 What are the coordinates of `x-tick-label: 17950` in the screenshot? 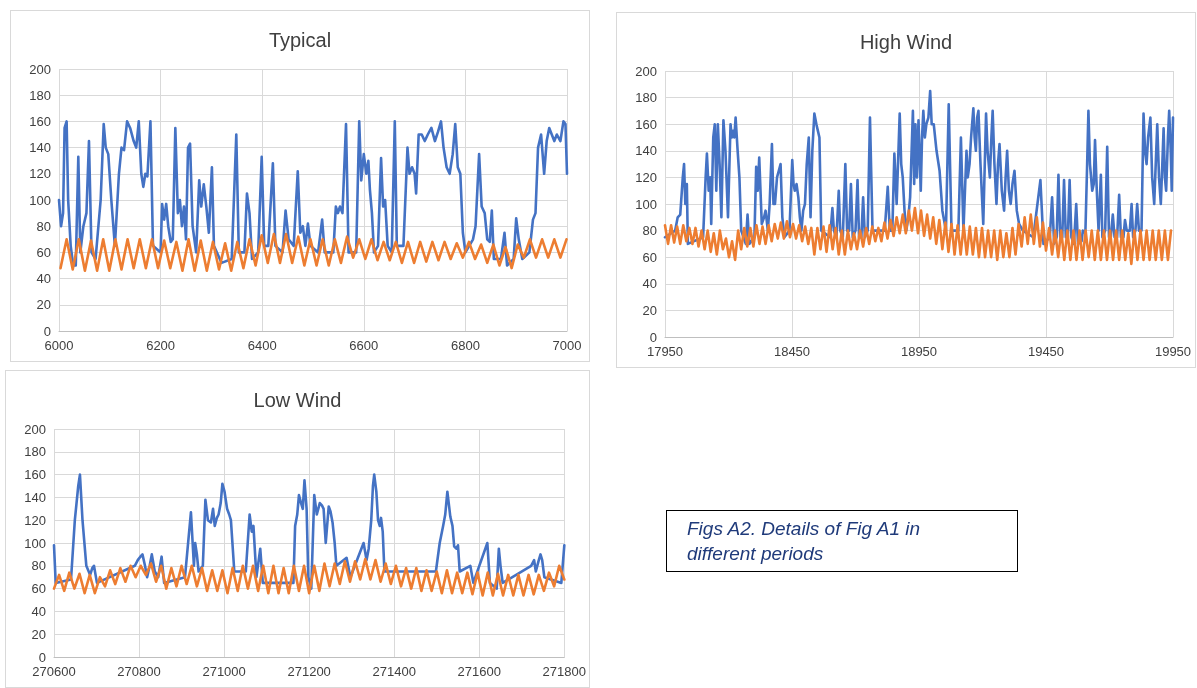 It's located at (665, 351).